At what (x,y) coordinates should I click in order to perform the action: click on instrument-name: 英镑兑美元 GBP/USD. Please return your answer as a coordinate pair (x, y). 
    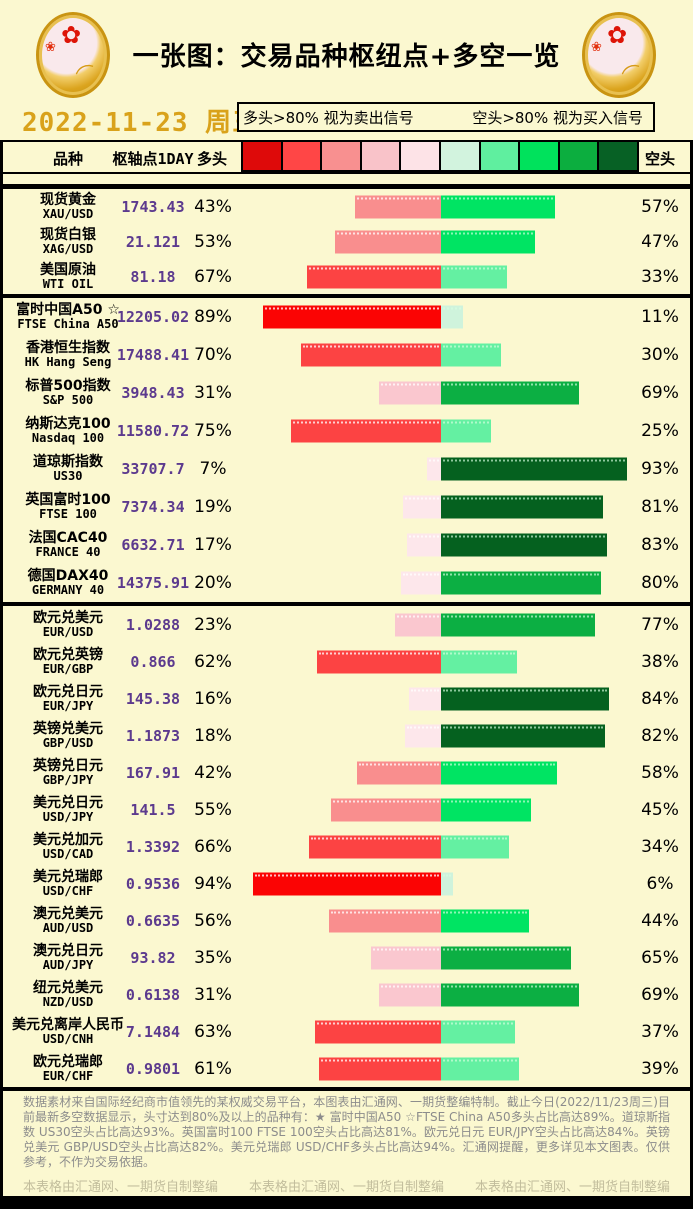
    Looking at the image, I should click on (68, 736).